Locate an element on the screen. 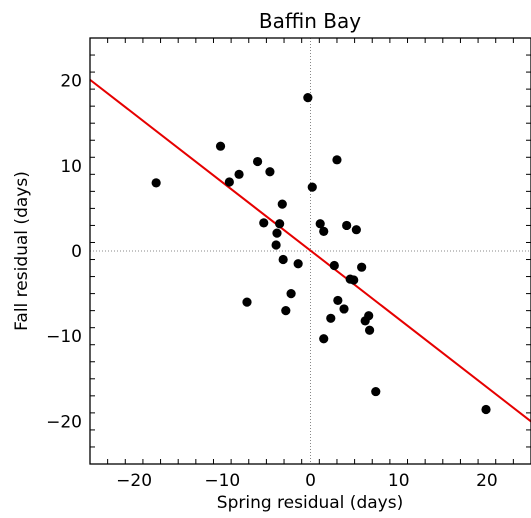 The height and width of the screenshot is (518, 531). x-tick-label: −20 is located at coordinates (134, 481).